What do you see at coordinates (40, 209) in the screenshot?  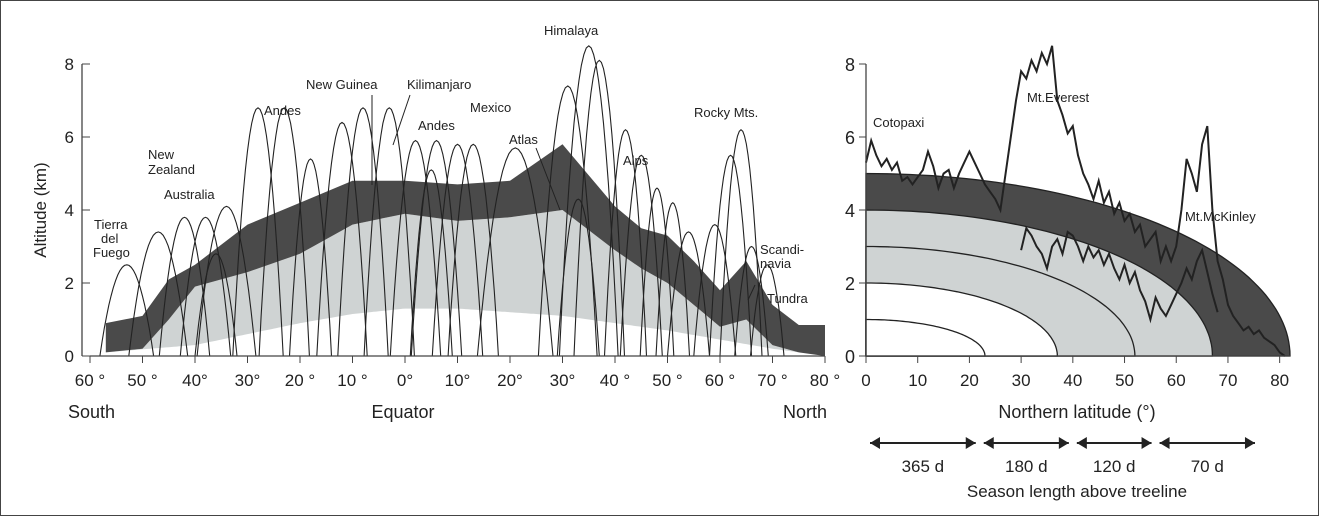 I see `left-y-axis-label: Altitude (km)` at bounding box center [40, 209].